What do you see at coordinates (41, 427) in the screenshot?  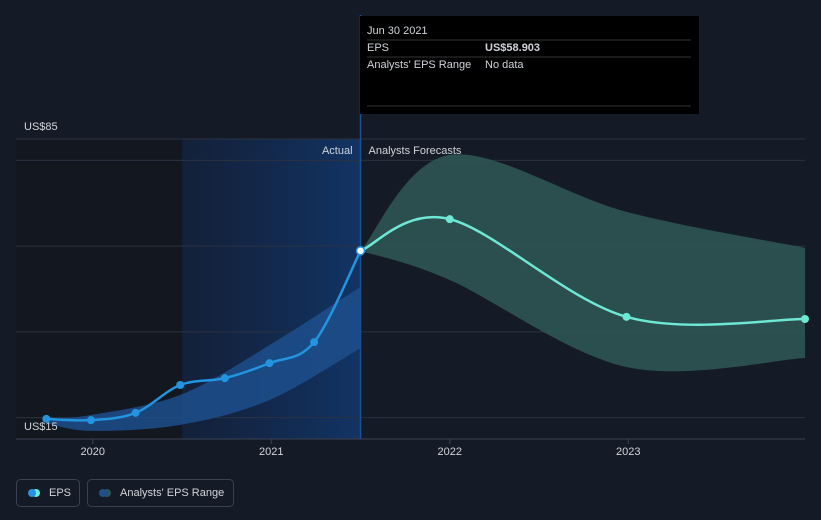 I see `y-tick-label: US$15` at bounding box center [41, 427].